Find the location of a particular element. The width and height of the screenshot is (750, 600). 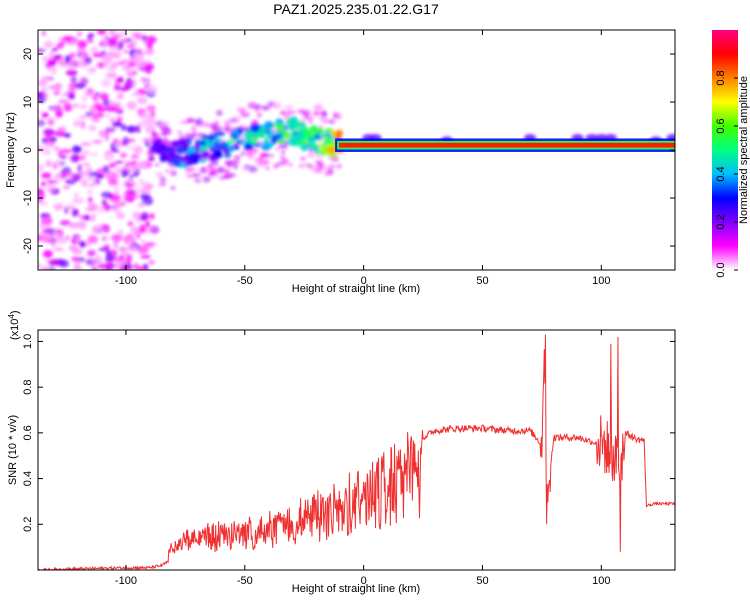

y-tick-label: 10 is located at coordinates (28, 102).